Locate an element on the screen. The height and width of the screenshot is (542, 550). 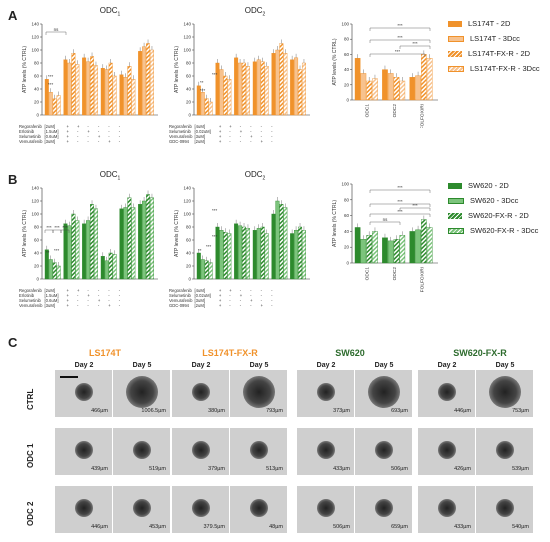
spheroid-diameter: 48µm is located at coordinates (276, 527).